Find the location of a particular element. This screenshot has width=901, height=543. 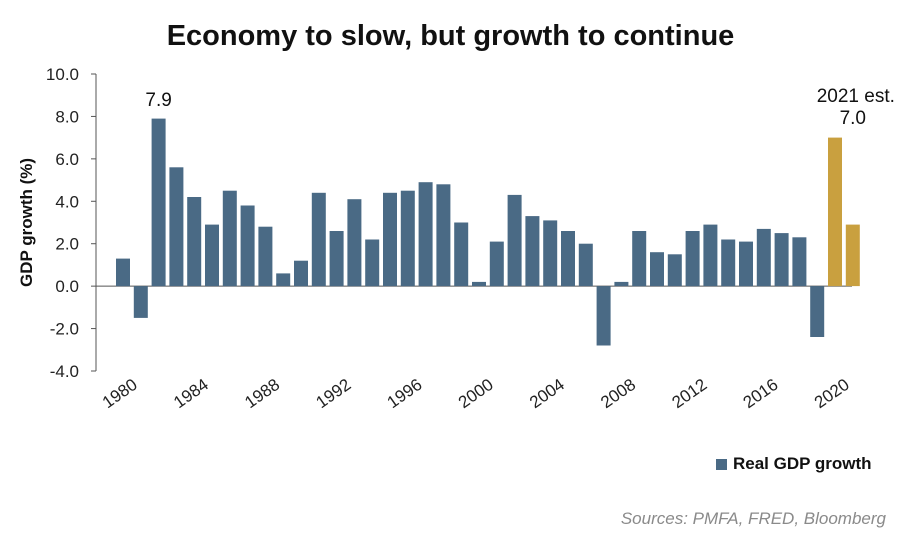

x-tick-label: 2004 is located at coordinates (547, 393).